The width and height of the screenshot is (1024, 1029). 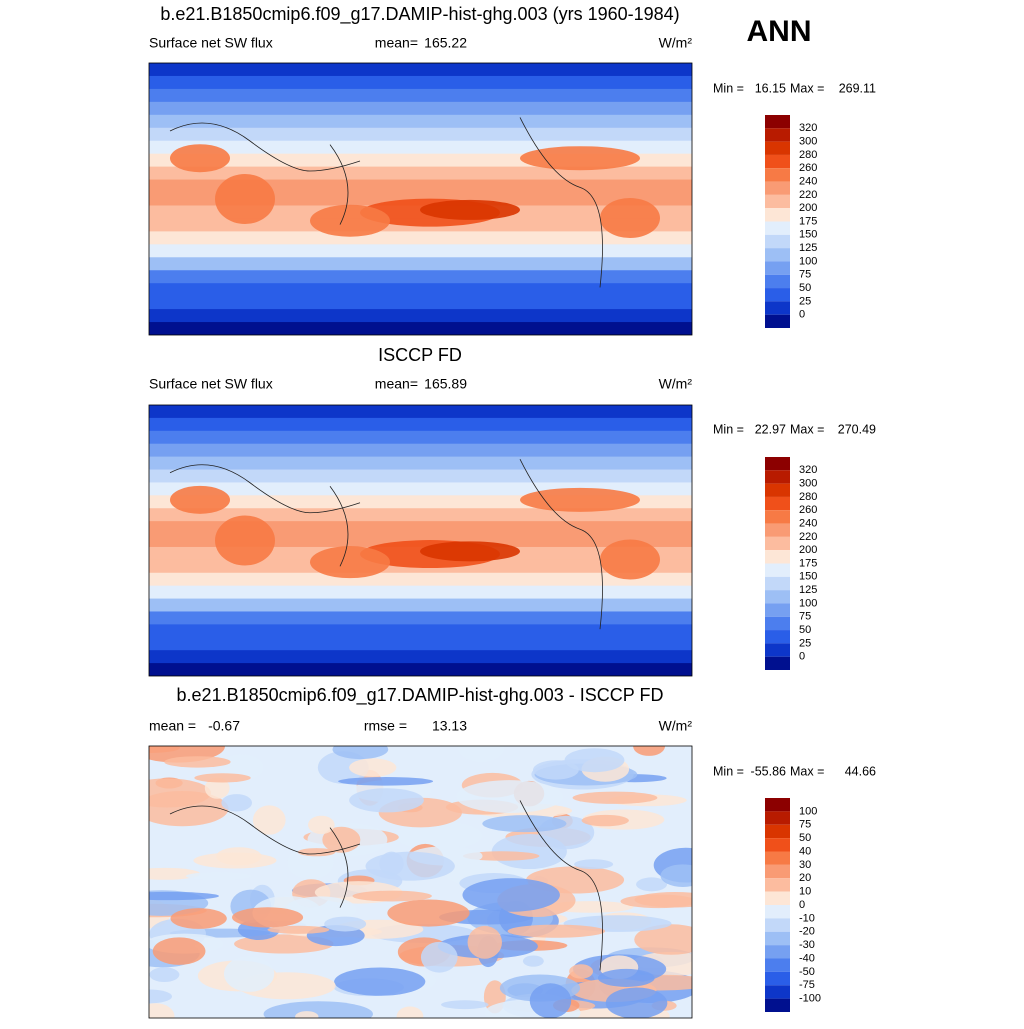 What do you see at coordinates (860, 771) in the screenshot?
I see `max-value: 44.66` at bounding box center [860, 771].